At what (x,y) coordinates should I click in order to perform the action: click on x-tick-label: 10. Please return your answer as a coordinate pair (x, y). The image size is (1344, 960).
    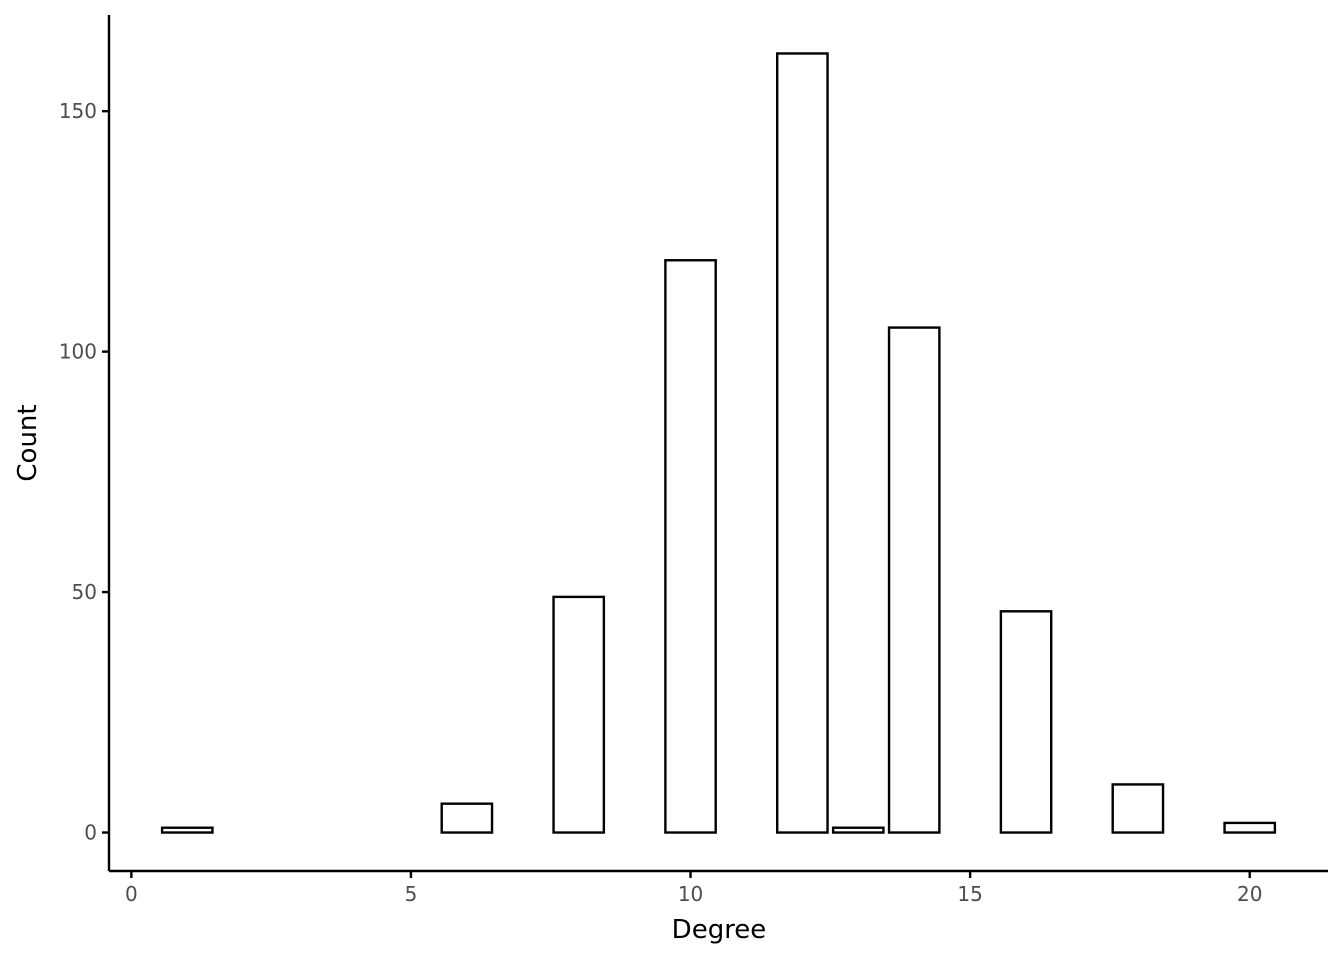
    Looking at the image, I should click on (690, 894).